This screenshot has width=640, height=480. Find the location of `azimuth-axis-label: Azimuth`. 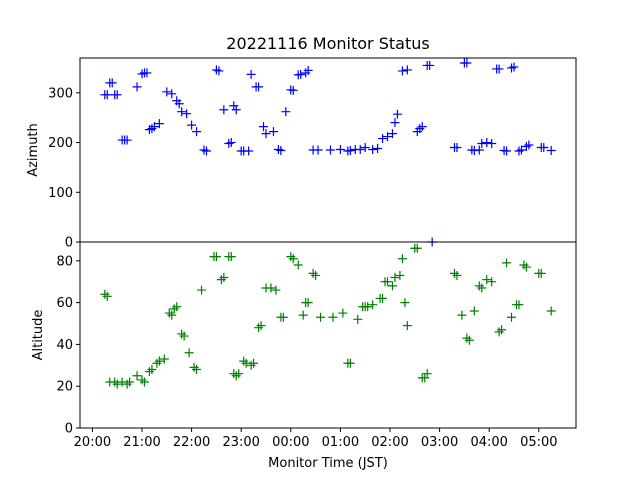

azimuth-axis-label: Azimuth is located at coordinates (33, 150).